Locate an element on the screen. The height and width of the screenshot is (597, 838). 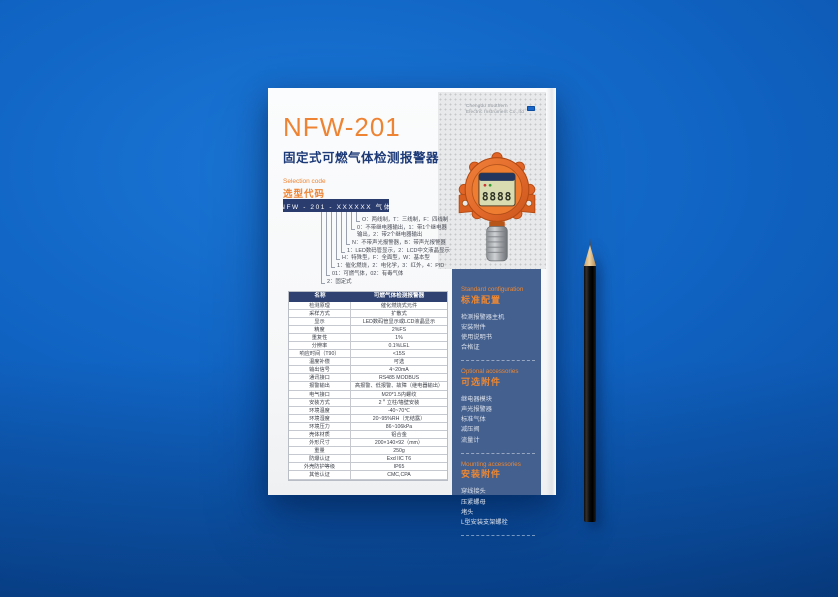
section-items: 穿线接头 压紧螺母 堵头 L型安装支架螺栓 is located at coordinates (498, 507).